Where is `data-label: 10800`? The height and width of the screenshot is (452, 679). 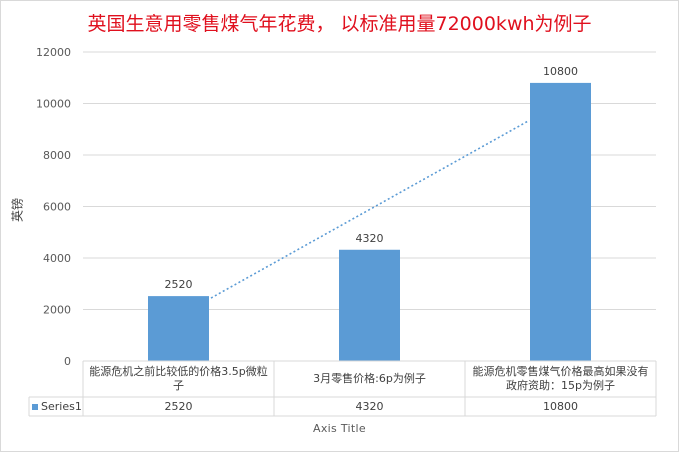 data-label: 10800 is located at coordinates (560, 71).